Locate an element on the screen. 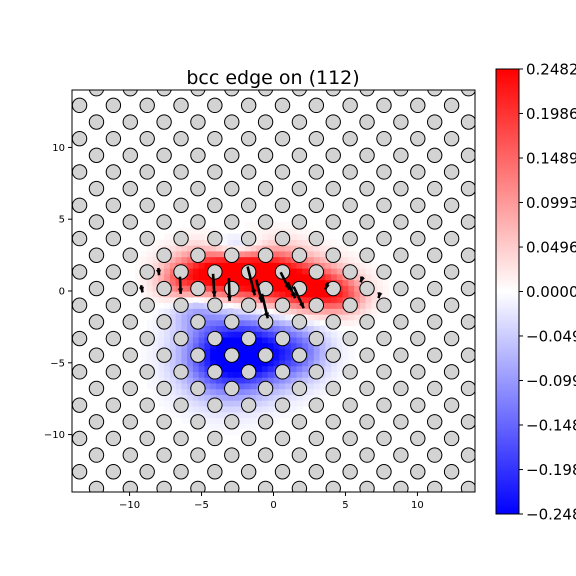 The width and height of the screenshot is (576, 576). quiver-arrow is located at coordinates (229, 290).